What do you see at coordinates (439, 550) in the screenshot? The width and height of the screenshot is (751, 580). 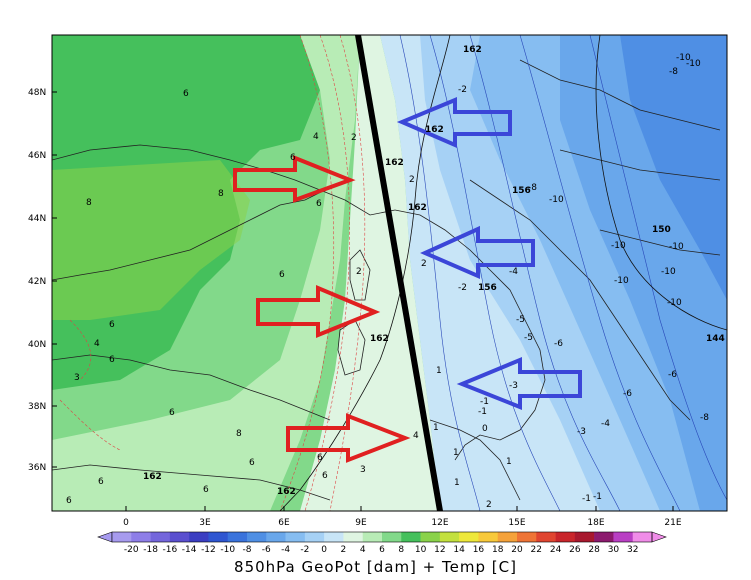 I see `colorbar-label: 12` at bounding box center [439, 550].